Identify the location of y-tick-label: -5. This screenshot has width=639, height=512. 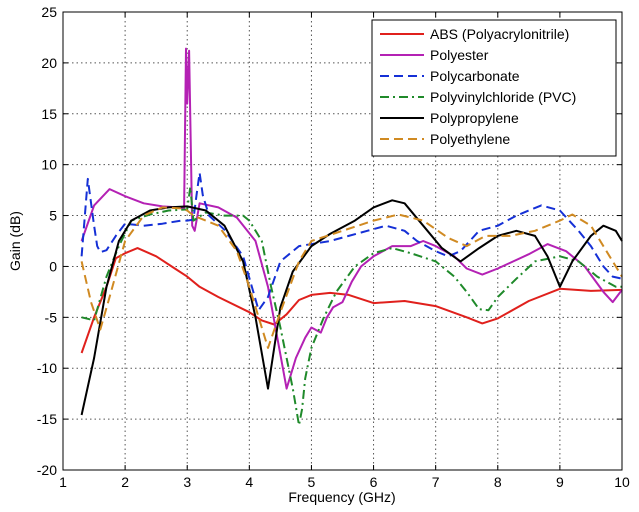
(51, 317).